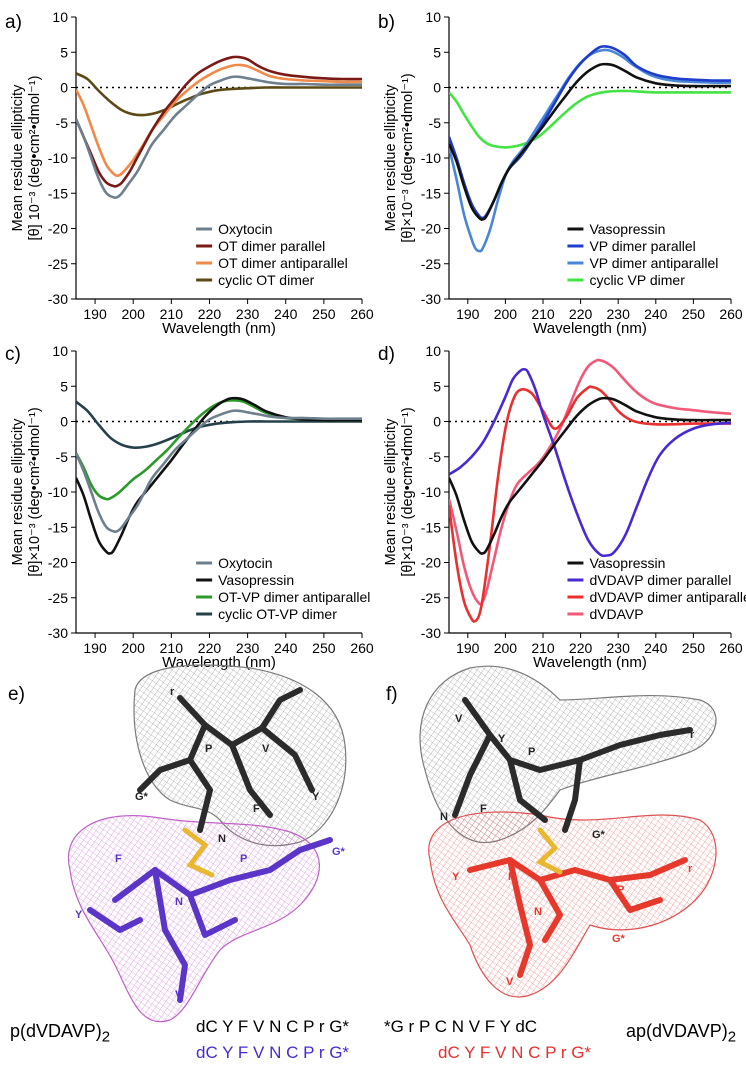 This screenshot has width=746, height=1070. Describe the element at coordinates (619, 939) in the screenshot. I see `residue-label-f-12: G*` at that location.